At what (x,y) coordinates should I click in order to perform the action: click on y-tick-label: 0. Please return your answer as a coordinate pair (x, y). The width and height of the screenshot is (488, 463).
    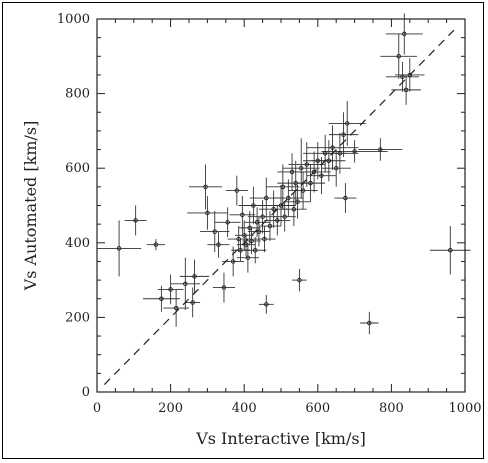
    Looking at the image, I should click on (86, 392).